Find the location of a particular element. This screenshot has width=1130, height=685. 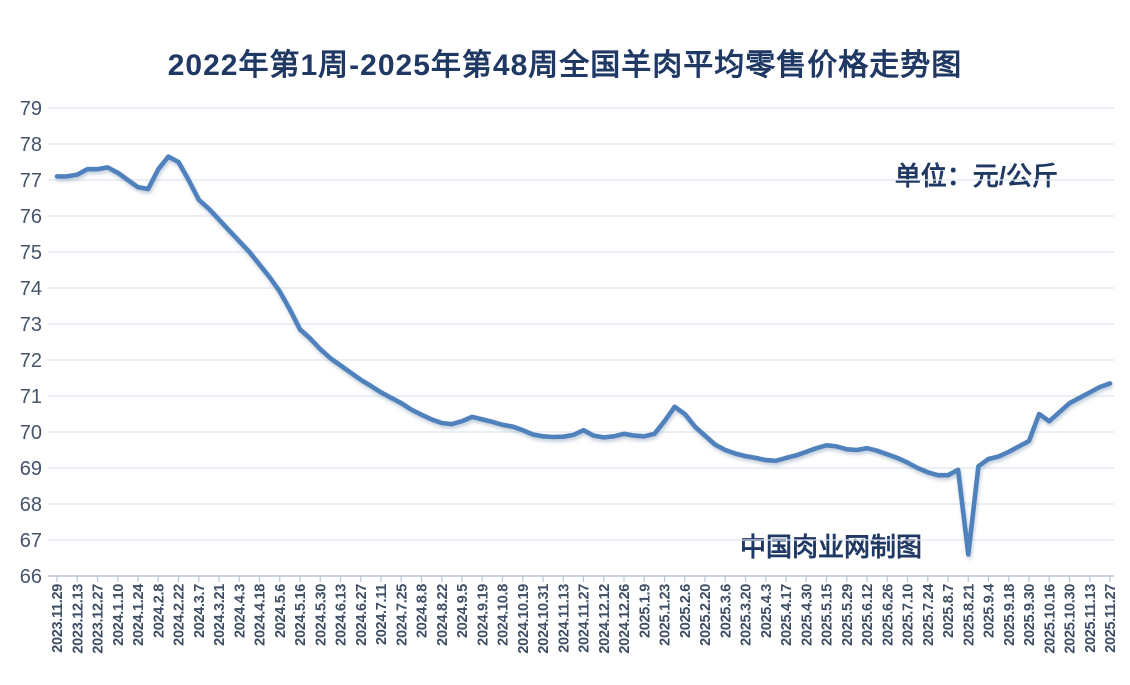

x-tick-label: 2023.12.13 is located at coordinates (78, 619).